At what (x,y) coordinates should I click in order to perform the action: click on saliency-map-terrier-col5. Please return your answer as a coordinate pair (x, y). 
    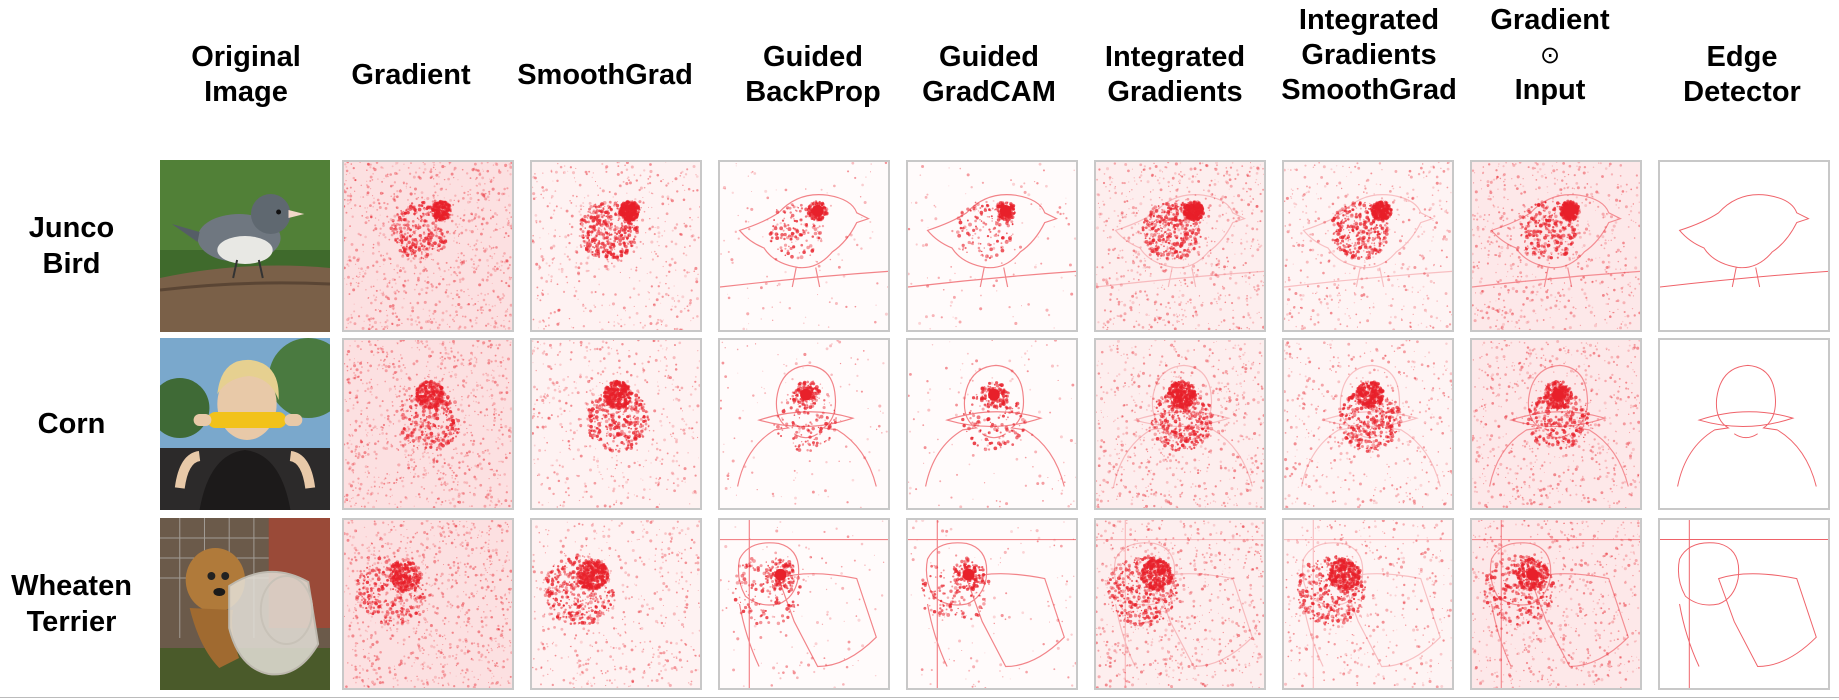
    Looking at the image, I should click on (1180, 604).